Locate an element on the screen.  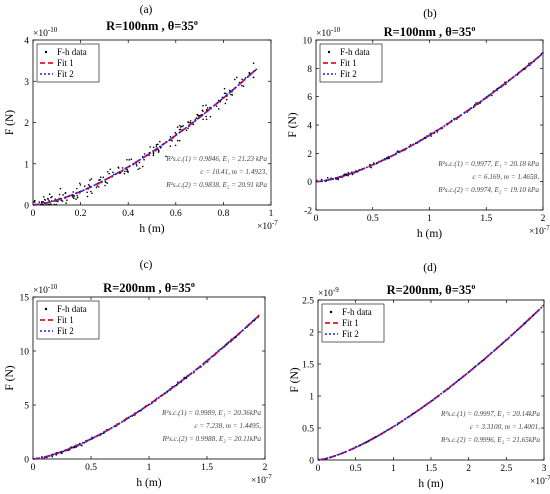
y-multiplier: ×10⁻¹⁰ is located at coordinates (328, 32).